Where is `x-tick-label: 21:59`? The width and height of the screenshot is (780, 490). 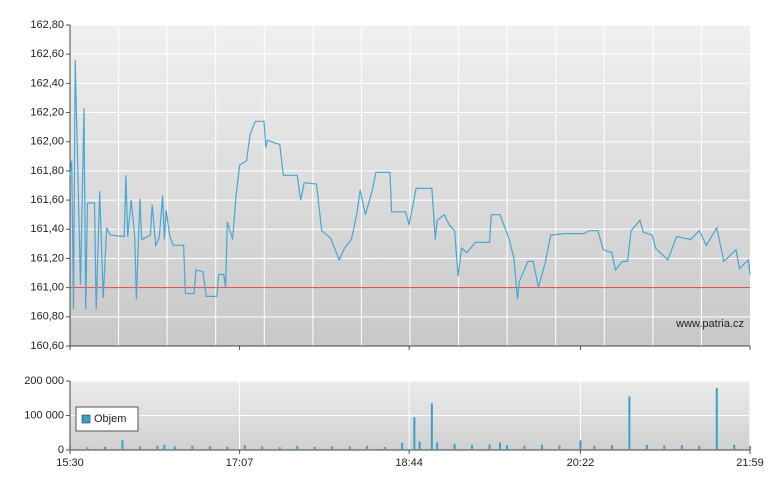
x-tick-label: 21:59 is located at coordinates (750, 463).